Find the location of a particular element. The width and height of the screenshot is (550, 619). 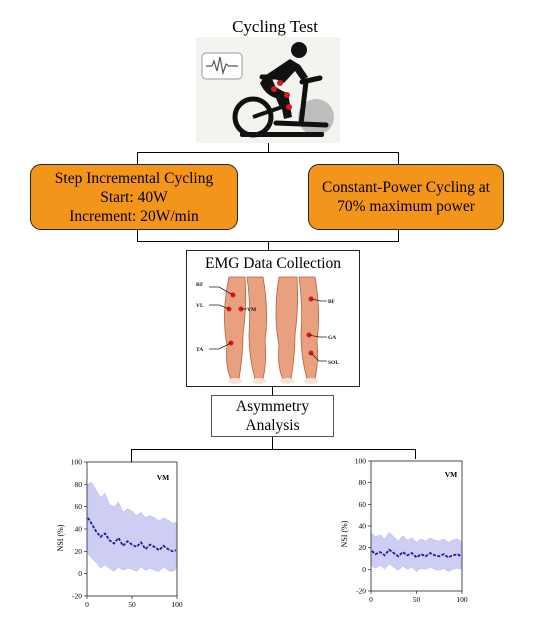

asymmetry-analysis-box: Asymmetry Analysis is located at coordinates (272, 416).